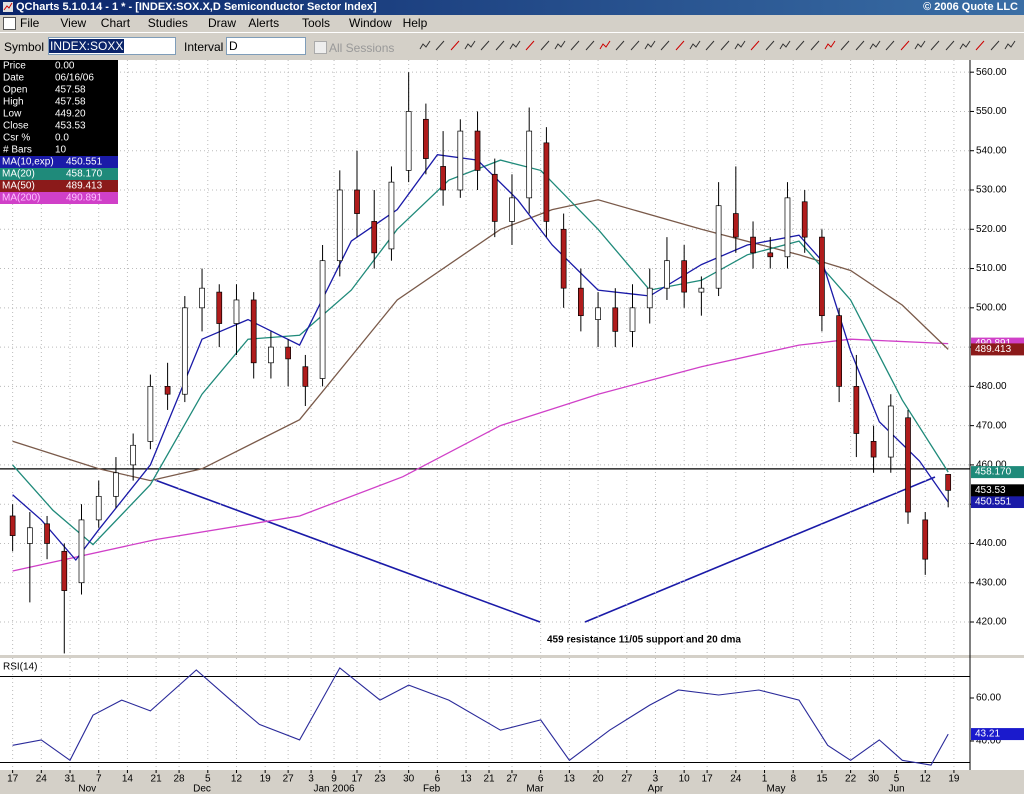  I want to click on y-tick-label: 520.00, so click(991, 229).